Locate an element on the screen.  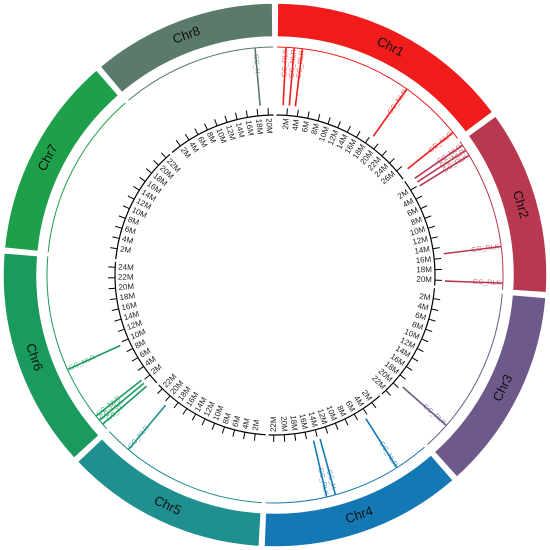
tick-label: 18M is located at coordinates (424, 270).